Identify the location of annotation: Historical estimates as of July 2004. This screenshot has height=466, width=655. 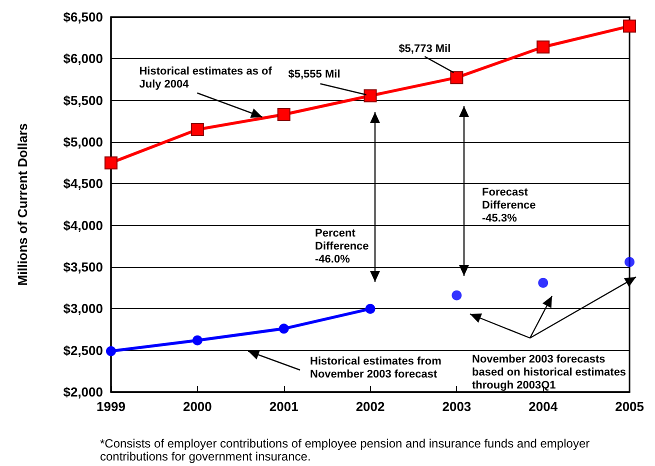
(205, 78).